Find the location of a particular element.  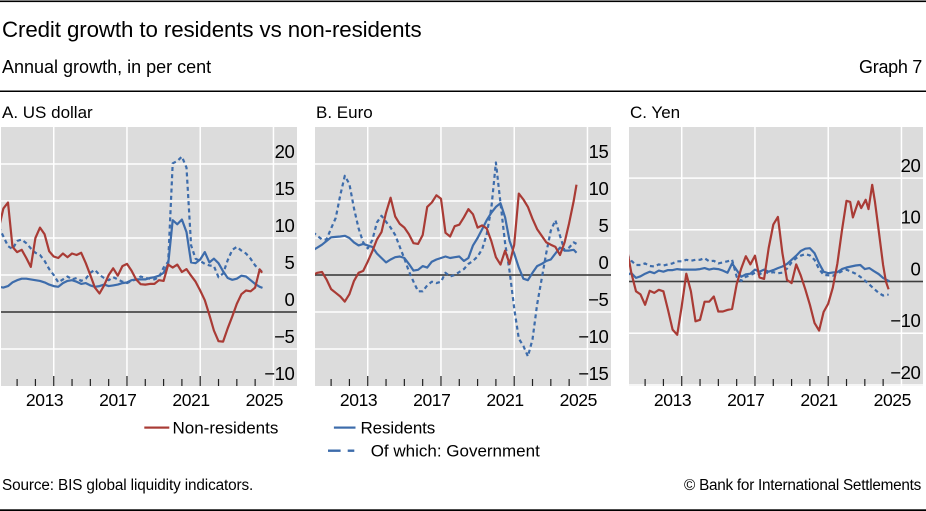

svg-text: Of which: Government is located at coordinates (455, 451).